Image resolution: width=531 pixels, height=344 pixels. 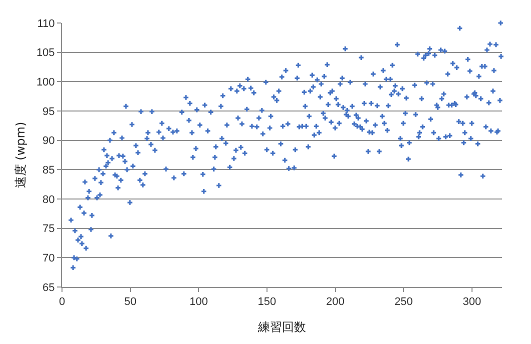 I want to click on y-tick-label: 75, so click(x=48, y=229).